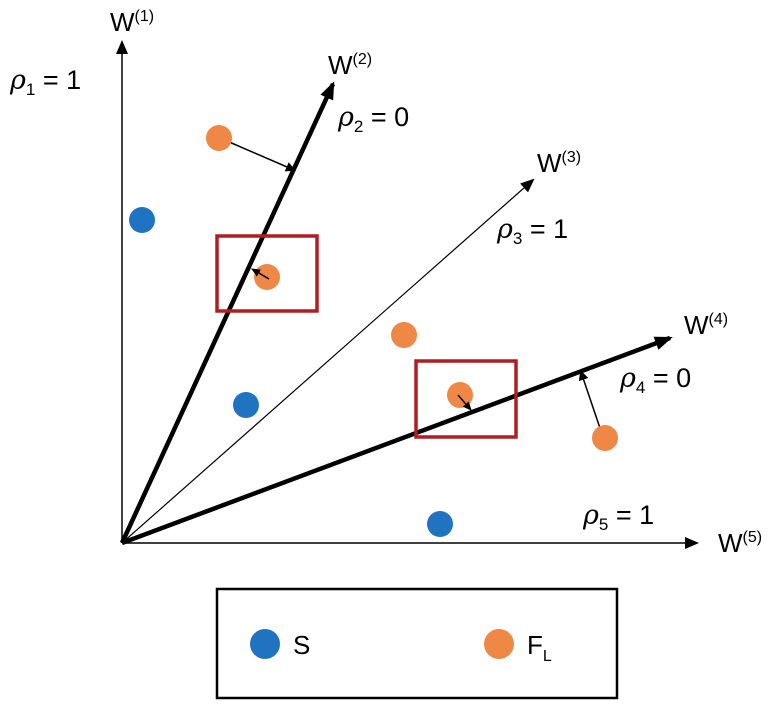  I want to click on small-arrow-box1, so click(260, 274).